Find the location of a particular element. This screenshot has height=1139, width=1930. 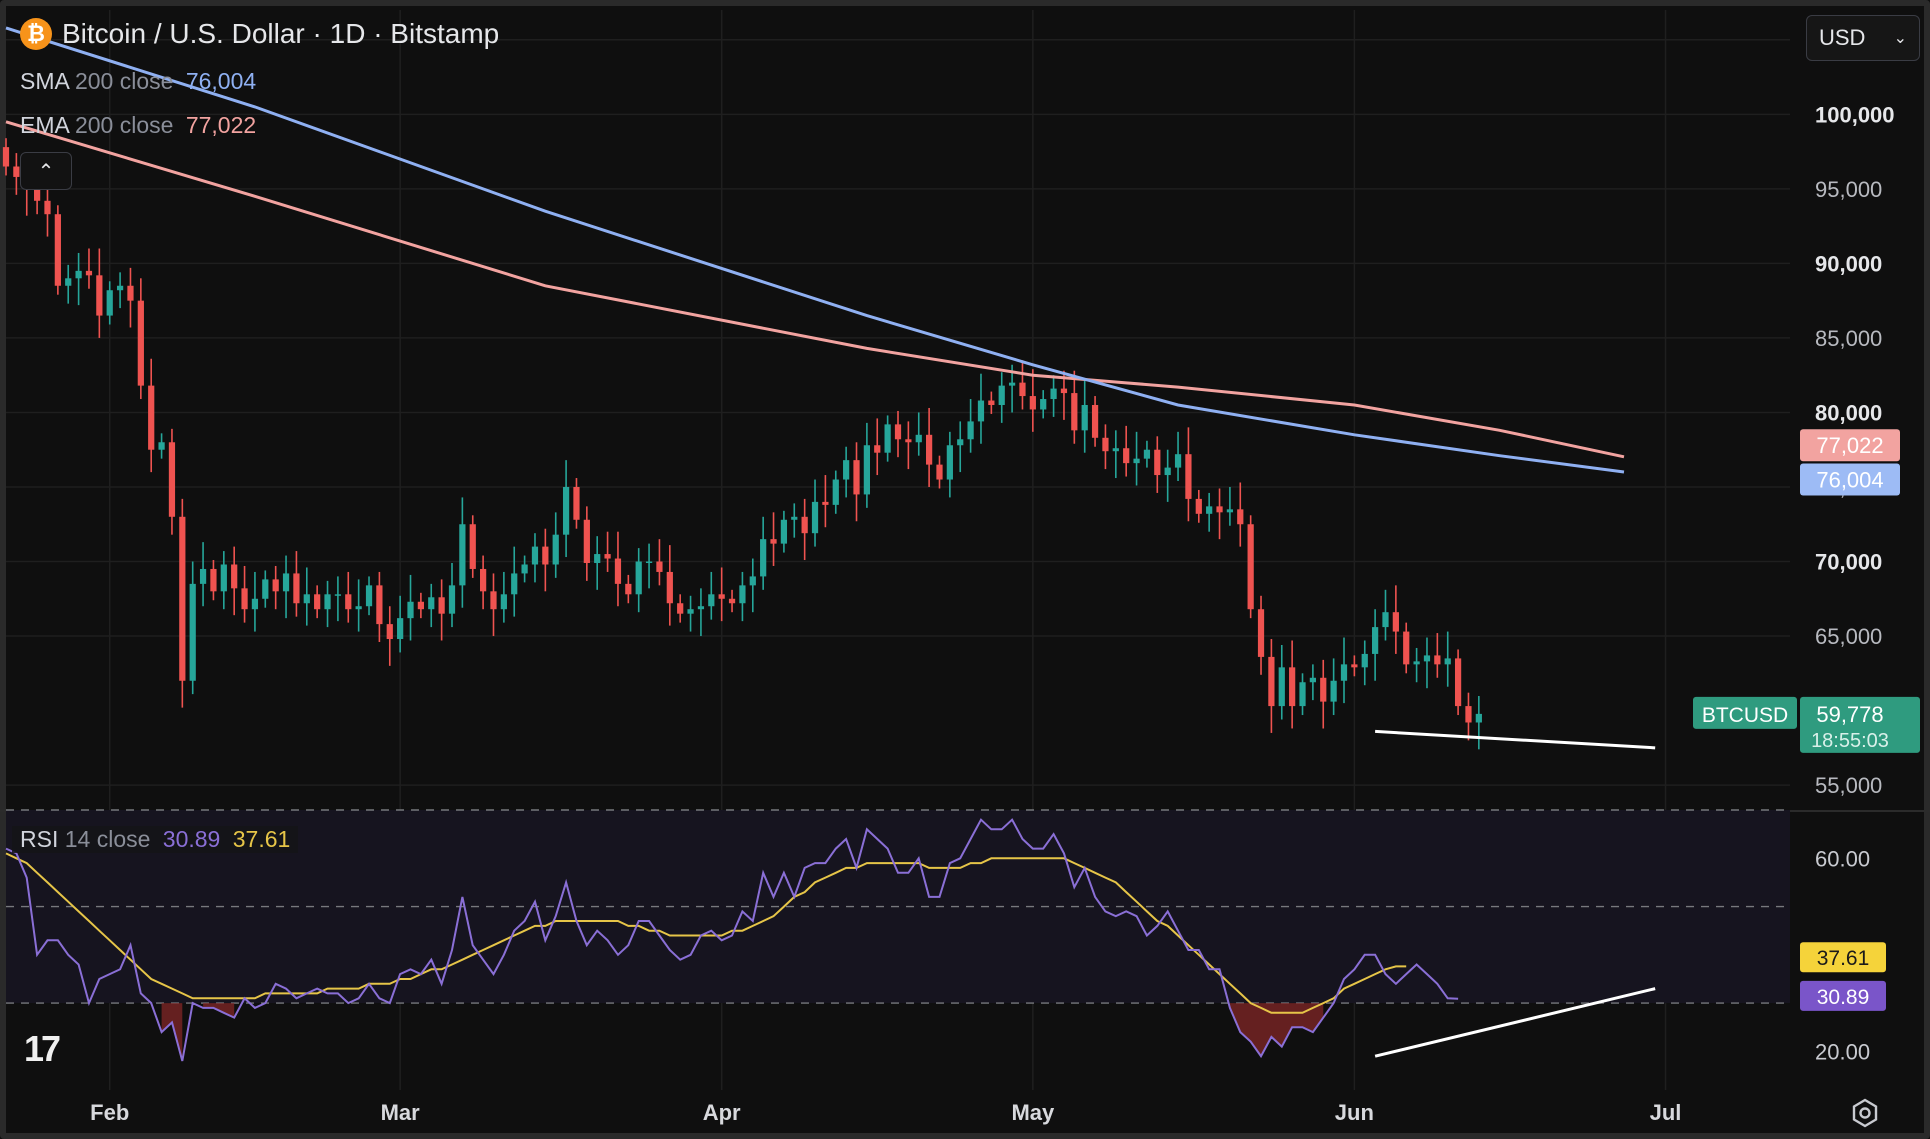

rsi-legend: RSI 14 close 30.89 37.61 is located at coordinates (155, 839).